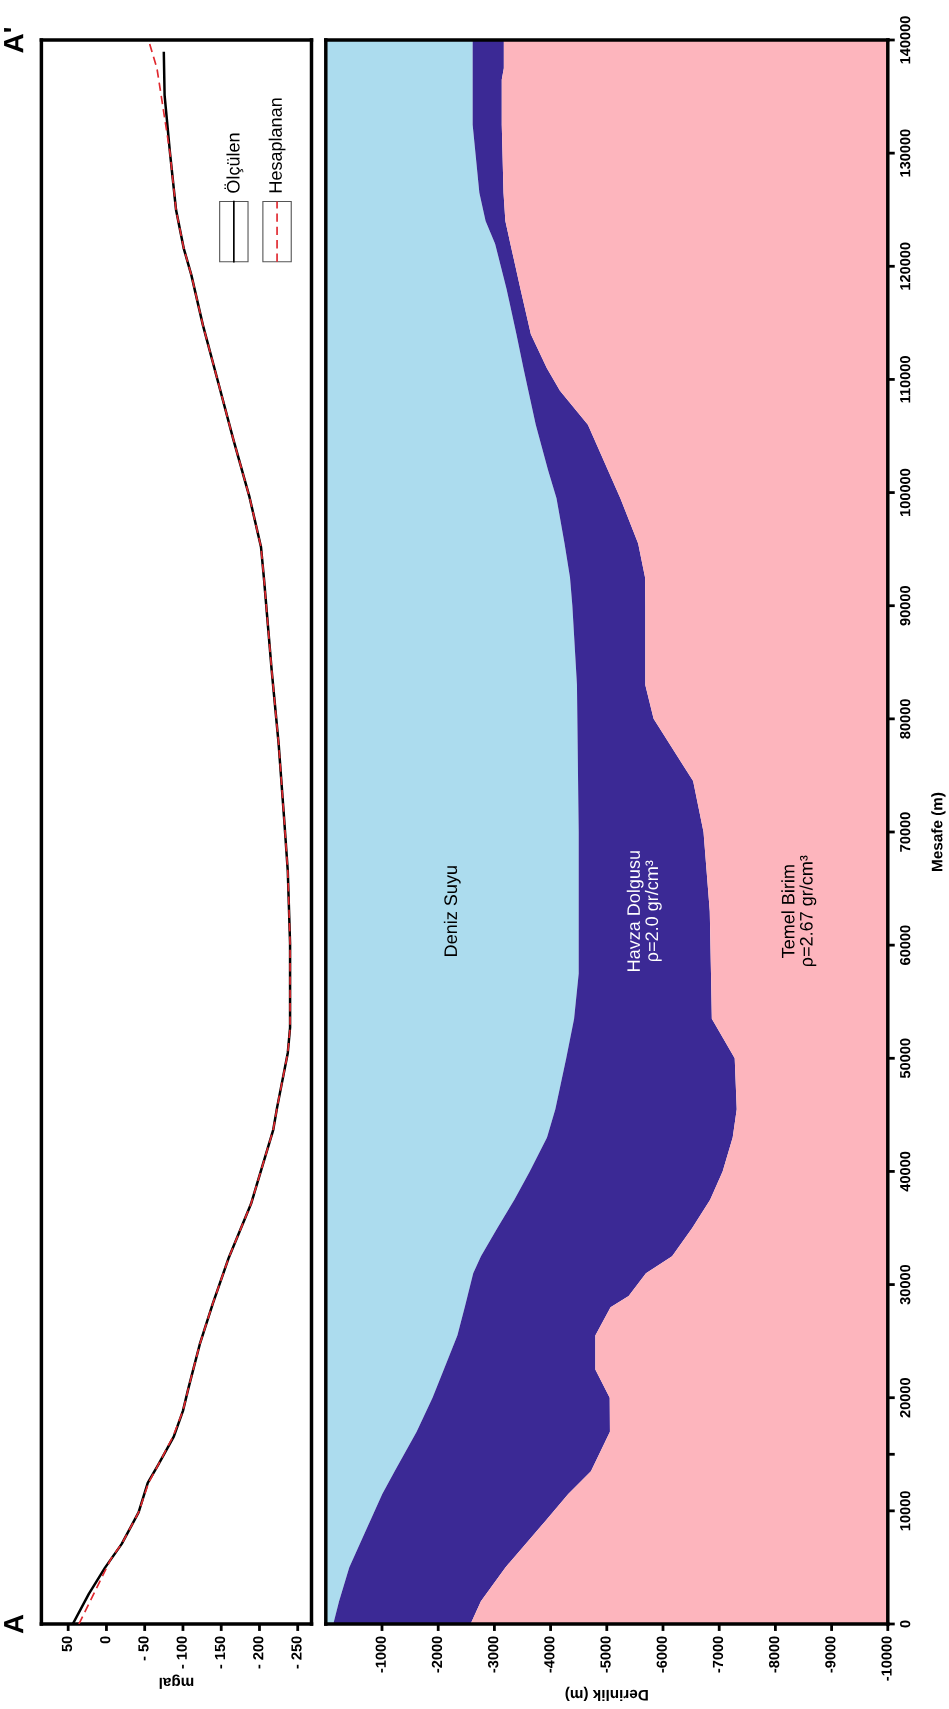 The image size is (949, 1709). What do you see at coordinates (605, 1654) in the screenshot?
I see `x-tick-label: -5000` at bounding box center [605, 1654].